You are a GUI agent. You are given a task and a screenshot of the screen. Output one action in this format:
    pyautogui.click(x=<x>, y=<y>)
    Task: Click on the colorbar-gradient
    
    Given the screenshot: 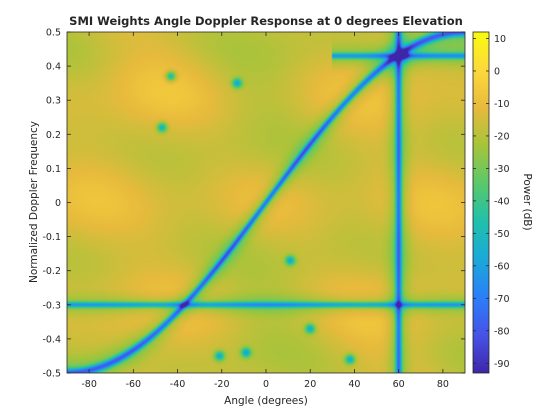 What is the action you would take?
    pyautogui.click(x=481, y=202)
    